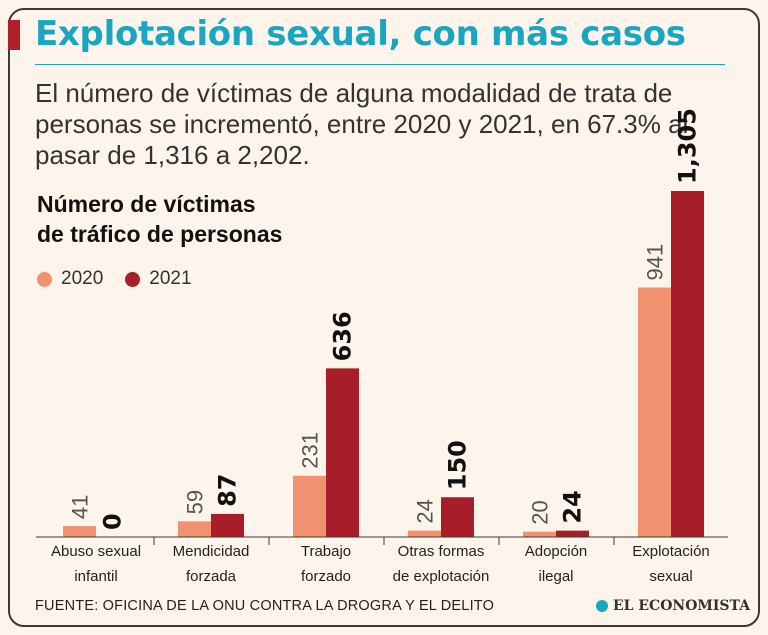 This screenshot has width=768, height=635. Describe the element at coordinates (82, 278) in the screenshot. I see `legend-label-2020: 2020` at that location.